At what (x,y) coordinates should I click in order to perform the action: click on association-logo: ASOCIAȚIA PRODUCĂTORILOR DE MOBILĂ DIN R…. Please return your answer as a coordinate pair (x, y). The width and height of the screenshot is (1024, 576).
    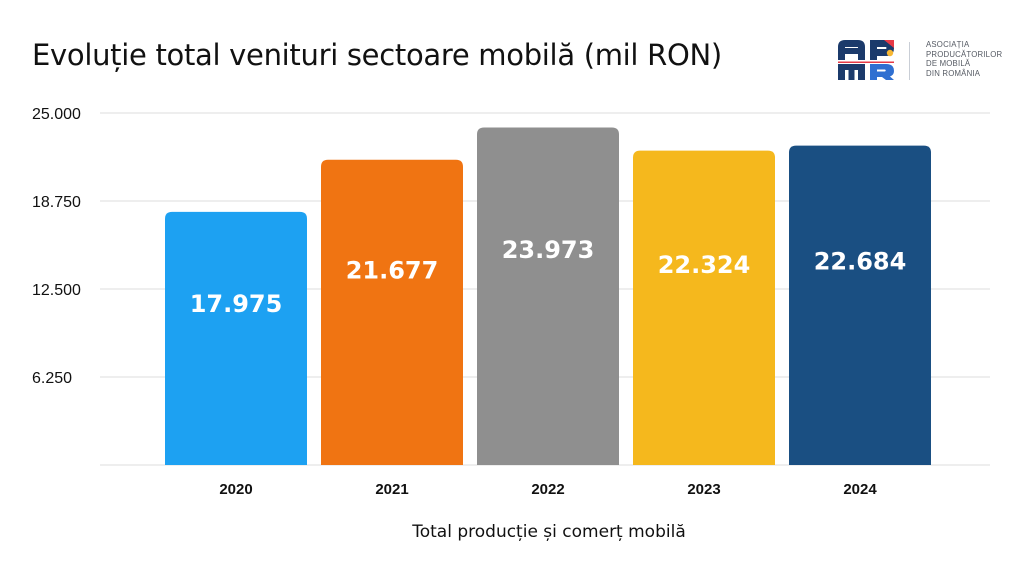
    Looking at the image, I should click on (919, 62).